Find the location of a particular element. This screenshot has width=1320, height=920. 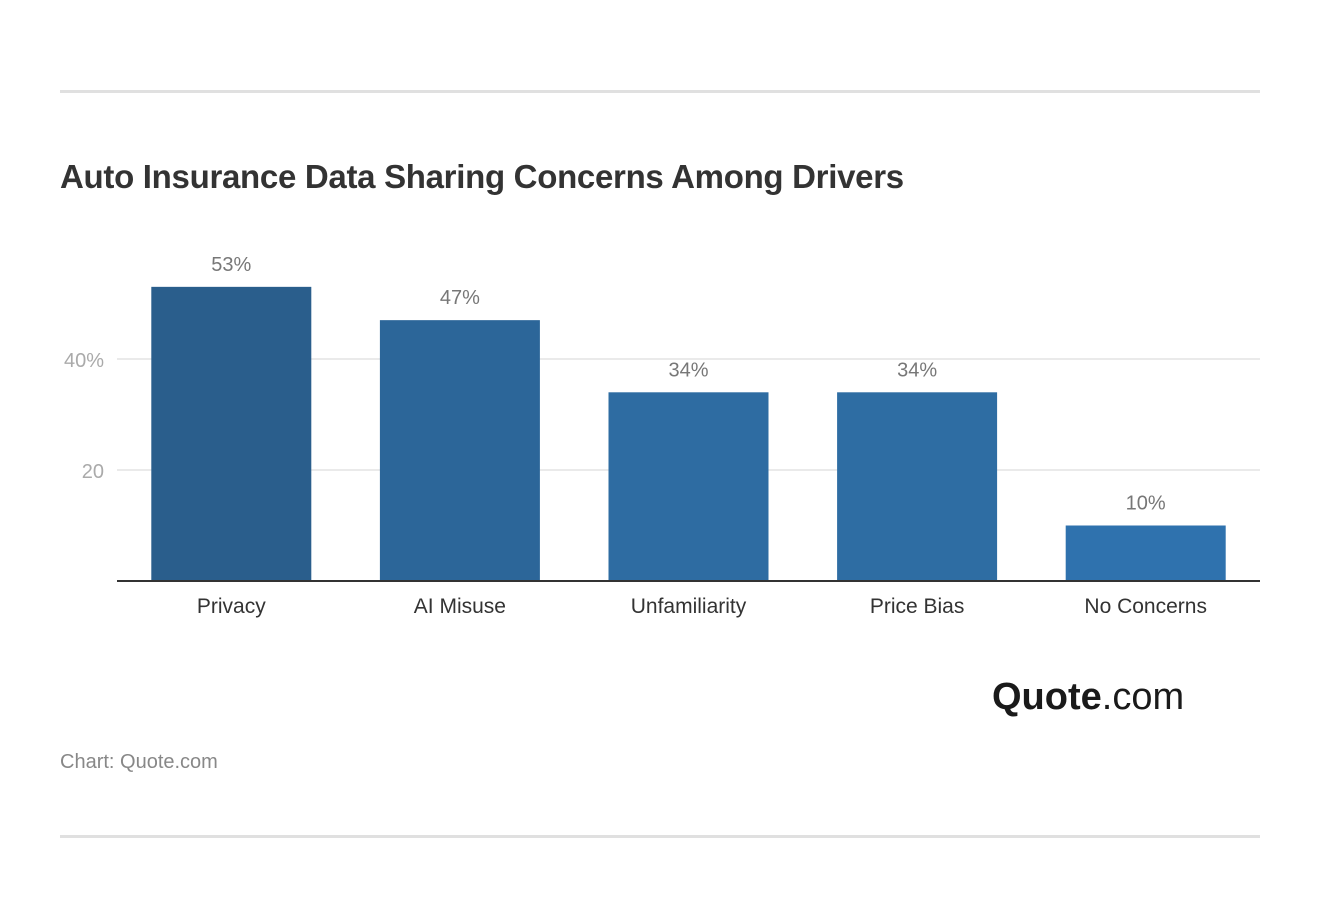

x-tick-label: Privacy is located at coordinates (231, 606).